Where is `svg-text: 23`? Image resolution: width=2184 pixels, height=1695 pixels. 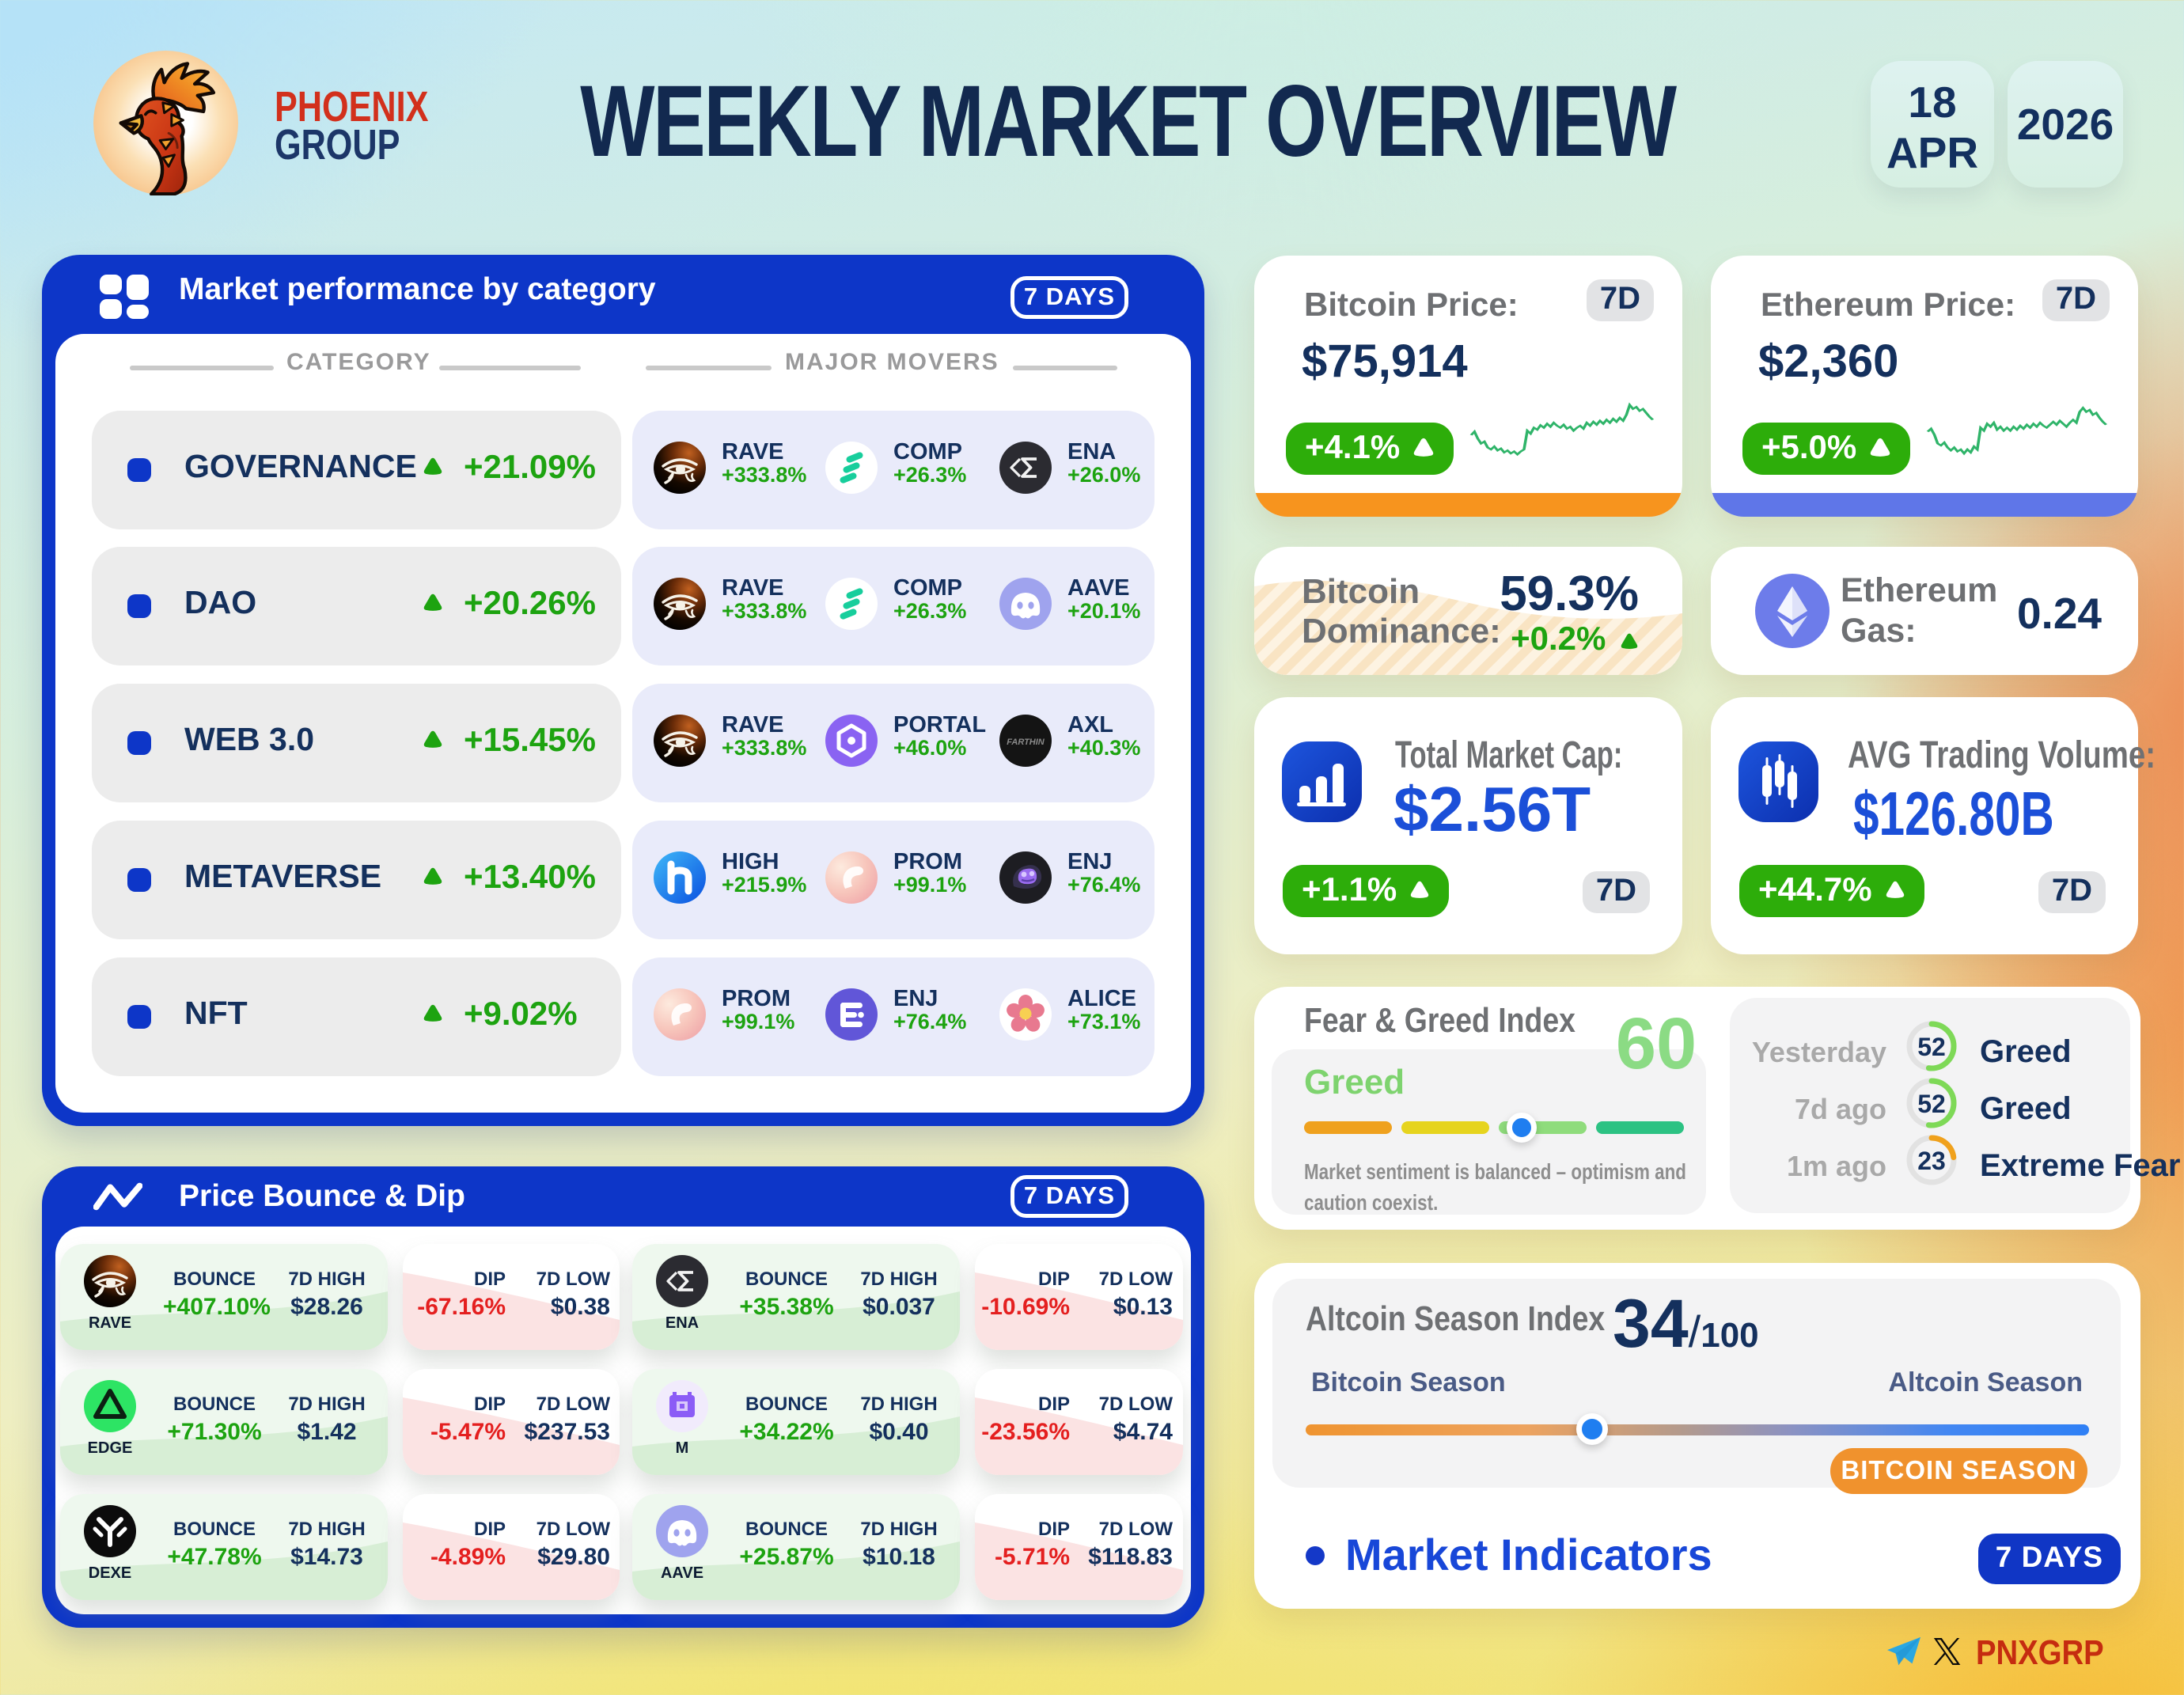 svg-text: 23 is located at coordinates (1931, 1161).